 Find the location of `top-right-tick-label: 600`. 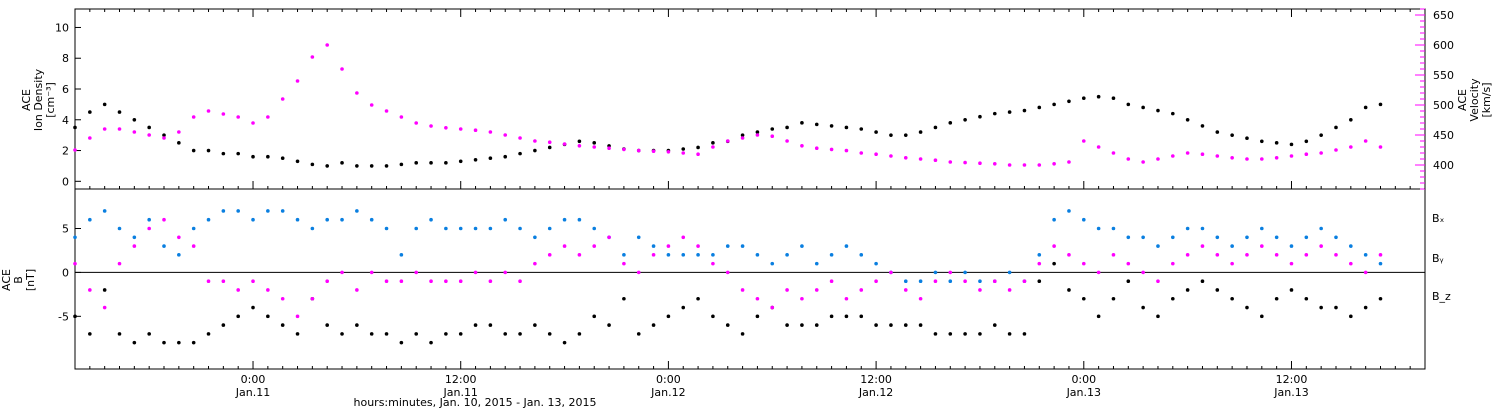

top-right-tick-label: 600 is located at coordinates (1443, 45).